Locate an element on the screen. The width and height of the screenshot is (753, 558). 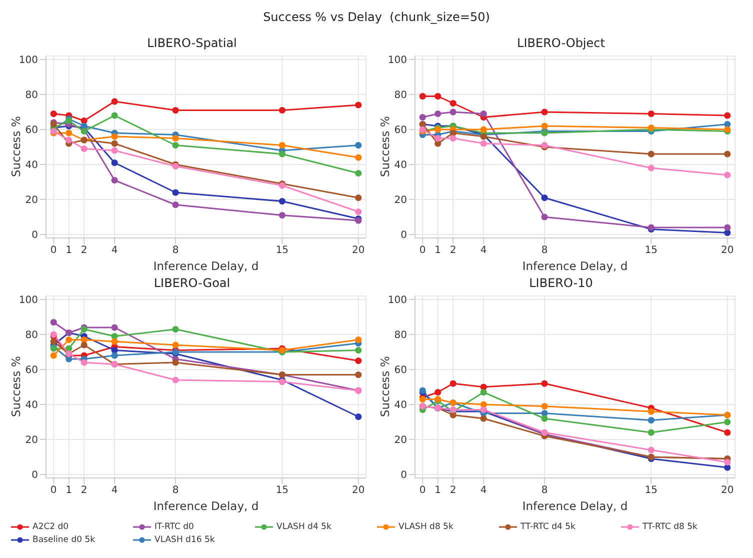
legend-label: TT-RTC d8 5k is located at coordinates (670, 527).